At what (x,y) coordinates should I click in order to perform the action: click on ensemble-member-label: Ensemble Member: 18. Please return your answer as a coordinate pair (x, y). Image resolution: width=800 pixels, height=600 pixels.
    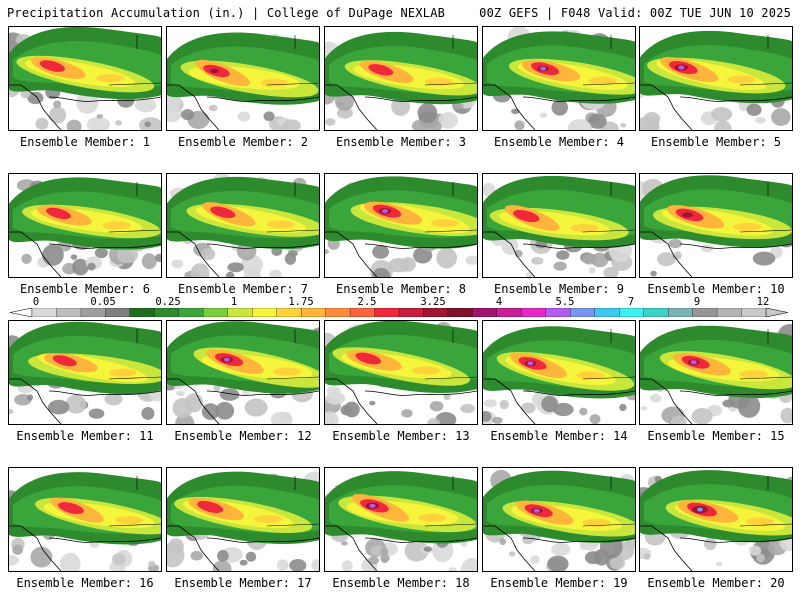
    Looking at the image, I should click on (401, 583).